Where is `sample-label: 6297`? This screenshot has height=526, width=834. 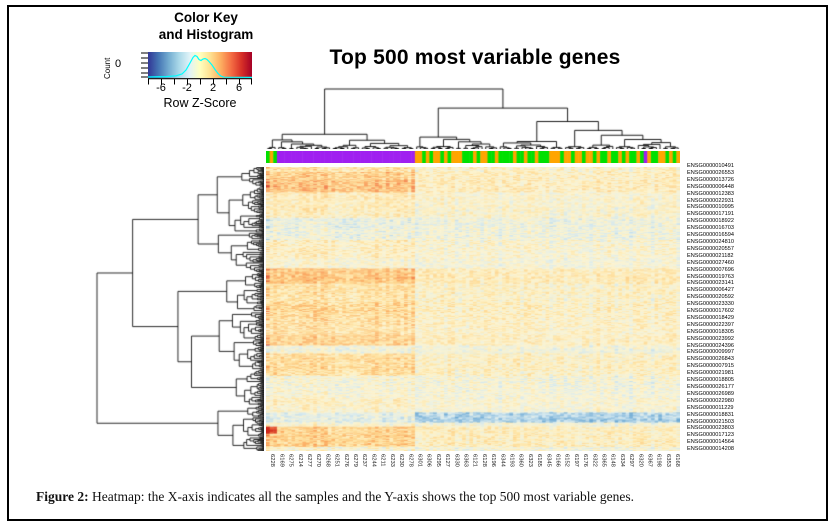
sample-label: 6297 is located at coordinates (631, 460).